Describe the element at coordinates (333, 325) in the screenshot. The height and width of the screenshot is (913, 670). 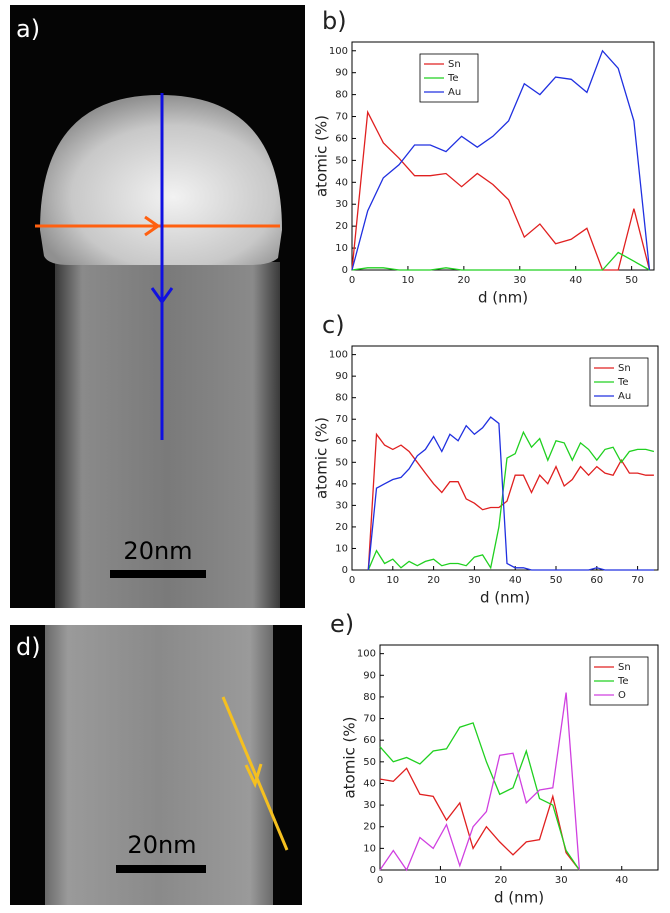
I see `panel-label: c)` at that location.